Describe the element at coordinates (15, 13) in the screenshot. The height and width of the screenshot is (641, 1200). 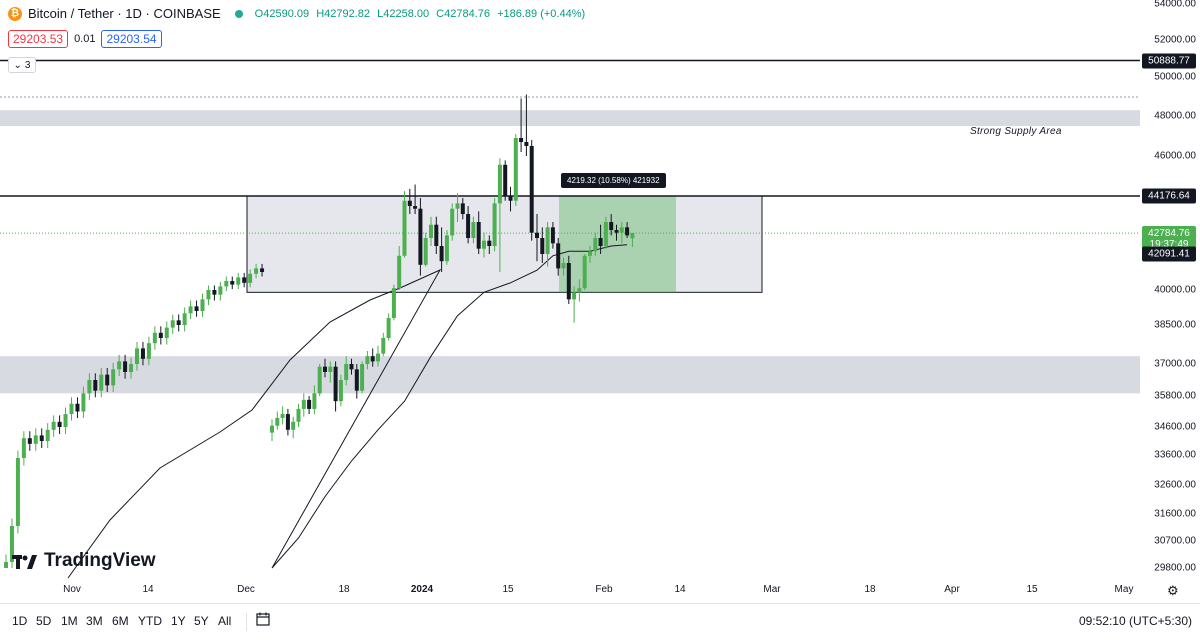
I see `bitcoin-icon: ₿` at that location.